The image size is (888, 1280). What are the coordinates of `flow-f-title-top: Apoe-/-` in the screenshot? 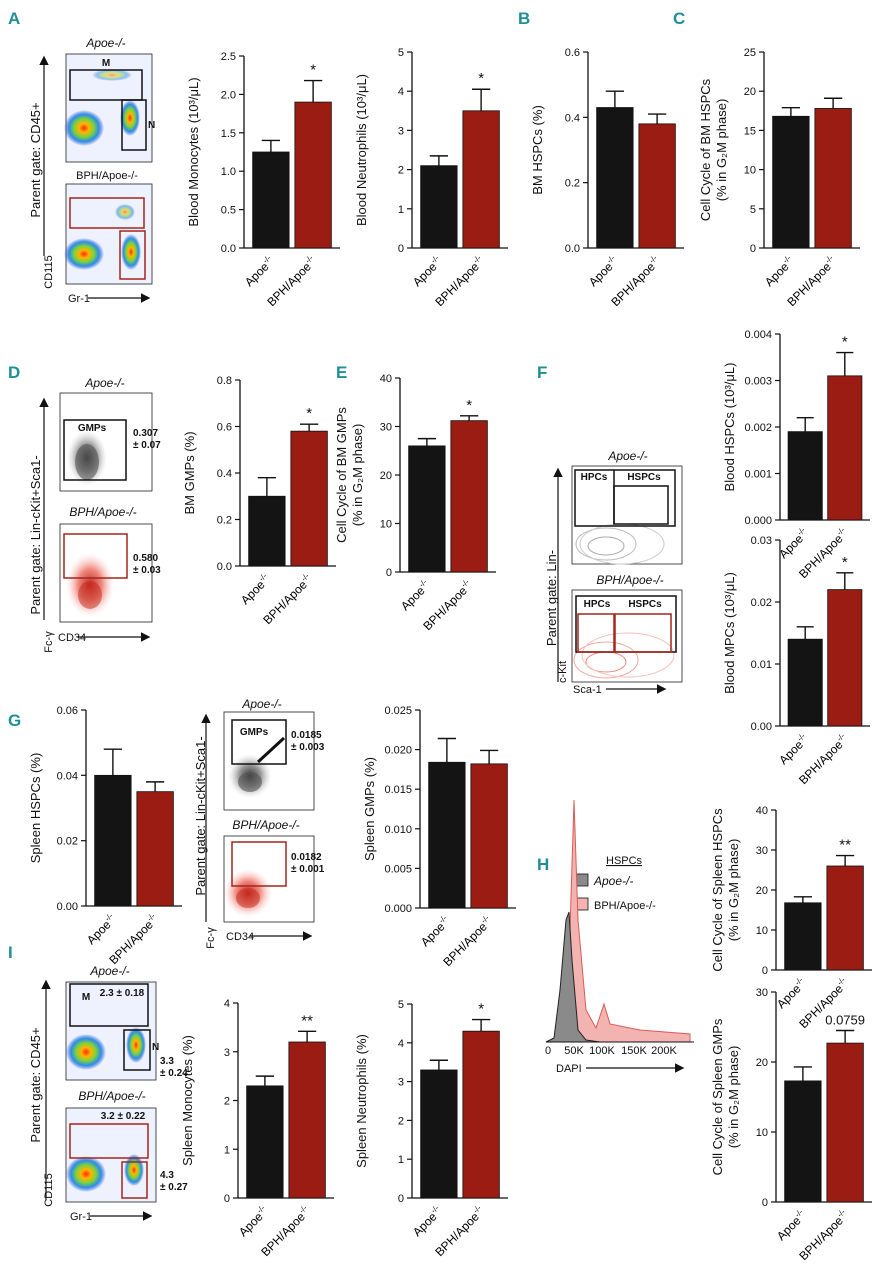 It's located at (627, 456).